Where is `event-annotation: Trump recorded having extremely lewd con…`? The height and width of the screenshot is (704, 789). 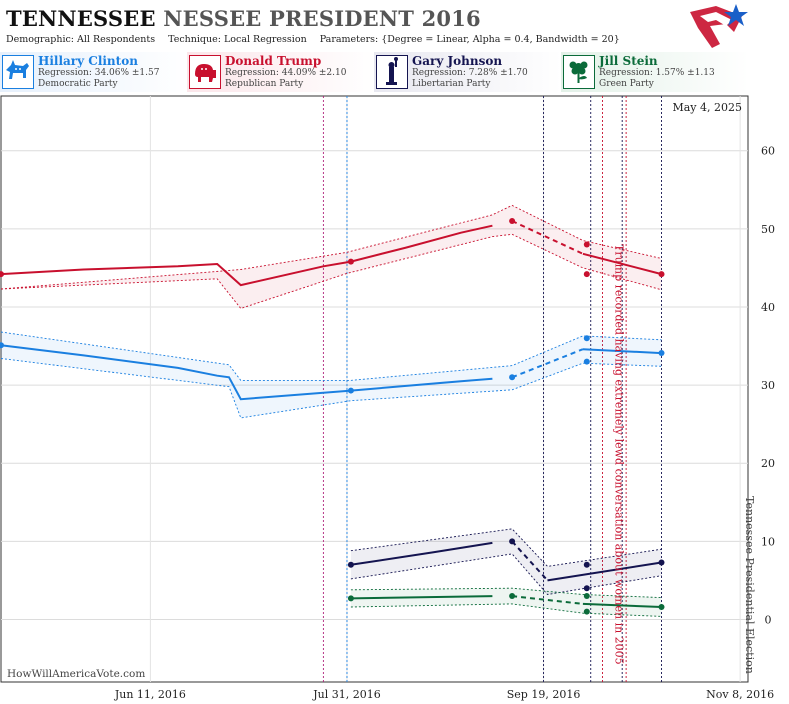
event-annotation: Trump recorded having extremely lewd con… is located at coordinates (618, 454).